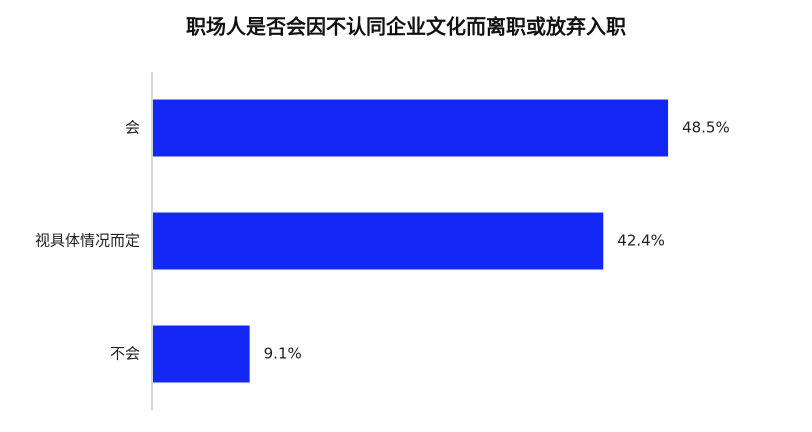  I want to click on value-label: 9.1%, so click(283, 354).